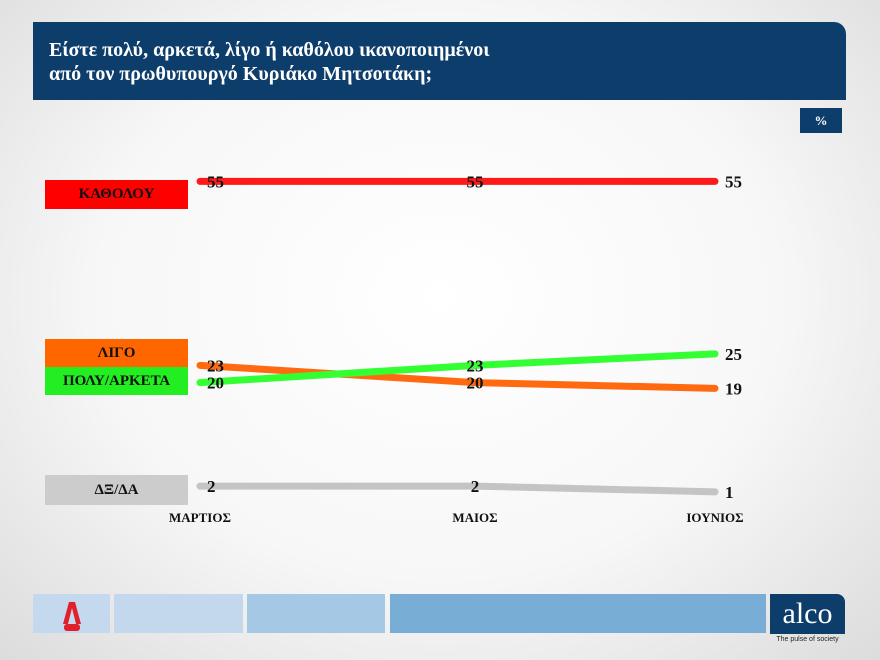 The height and width of the screenshot is (660, 880). I want to click on alpha-news-logo, so click(71, 613).